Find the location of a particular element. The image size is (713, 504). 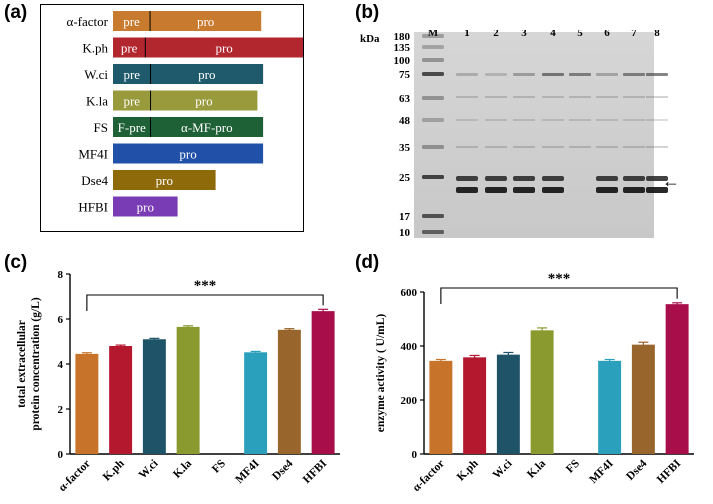

marker-size-label: 135 is located at coordinates (402, 48).